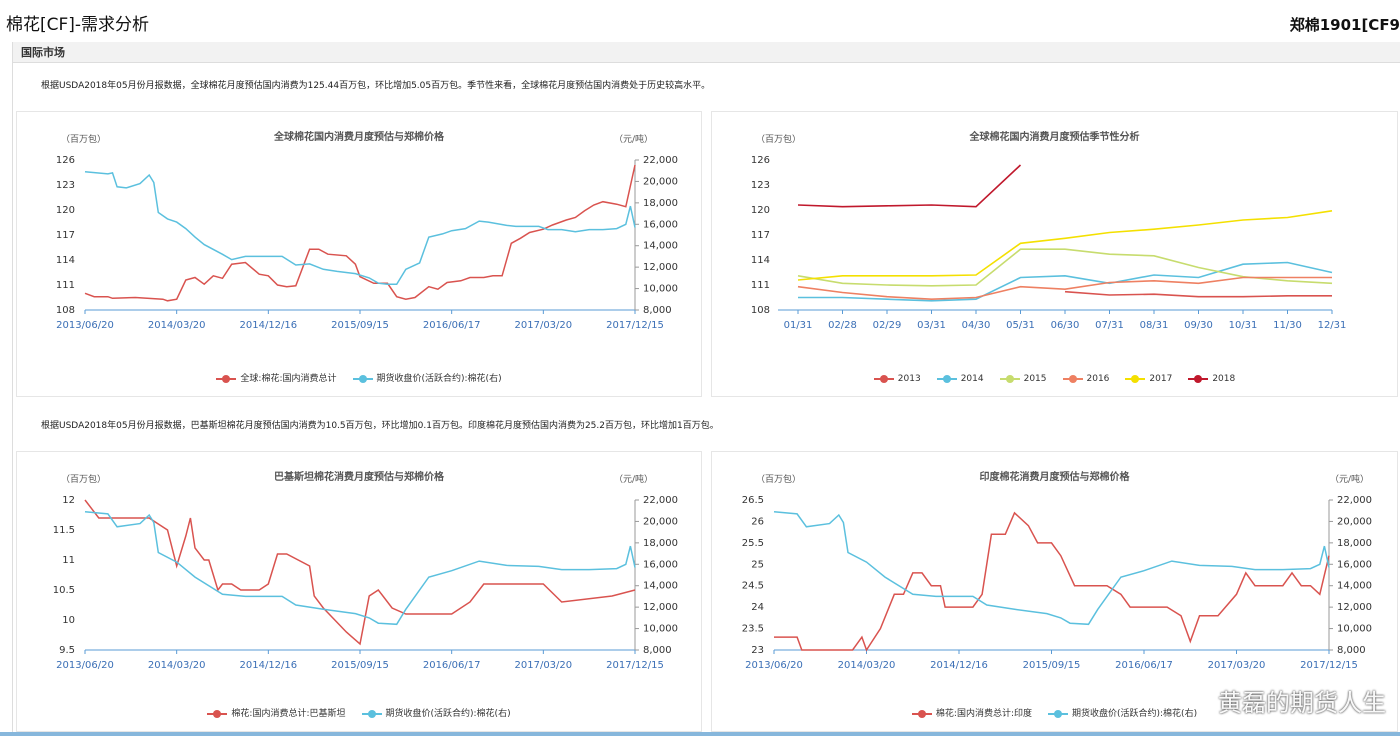 Image resolution: width=1400 pixels, height=736 pixels. I want to click on x-tick-label: 2014/12/16, so click(269, 665).